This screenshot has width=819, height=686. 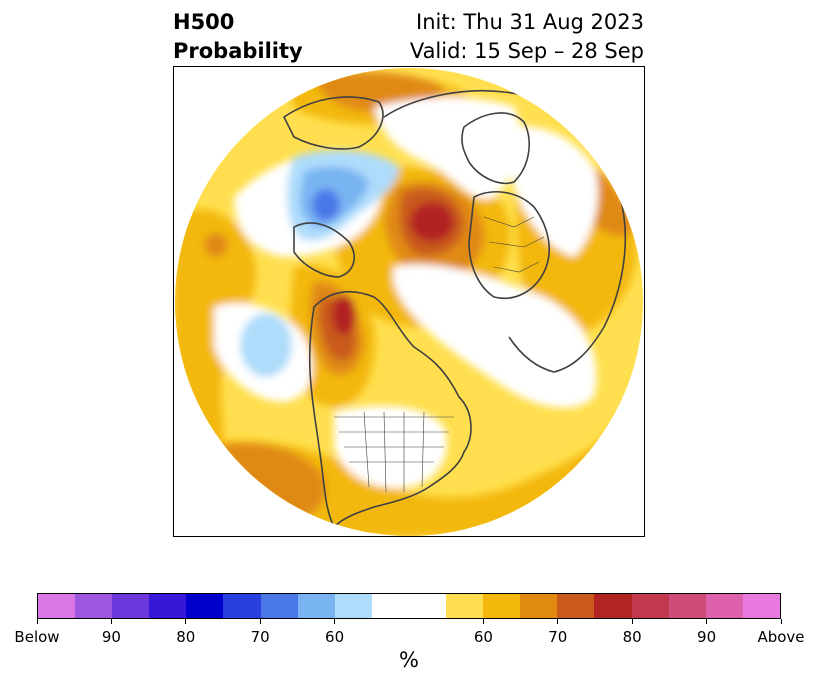 I want to click on lightblue-zone-pacific, so click(x=266, y=345).